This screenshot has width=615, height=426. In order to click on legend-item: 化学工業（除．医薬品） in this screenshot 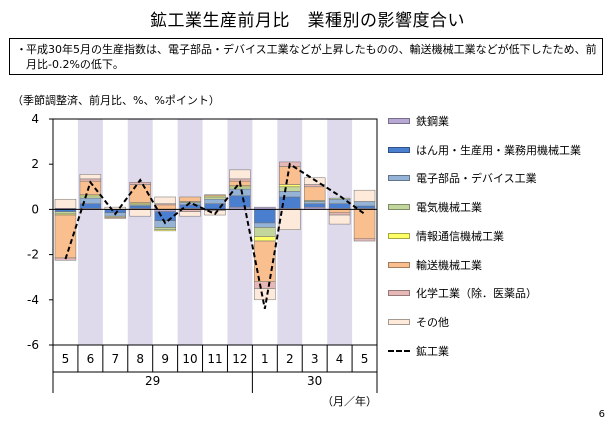, I will do `click(462, 293)`.